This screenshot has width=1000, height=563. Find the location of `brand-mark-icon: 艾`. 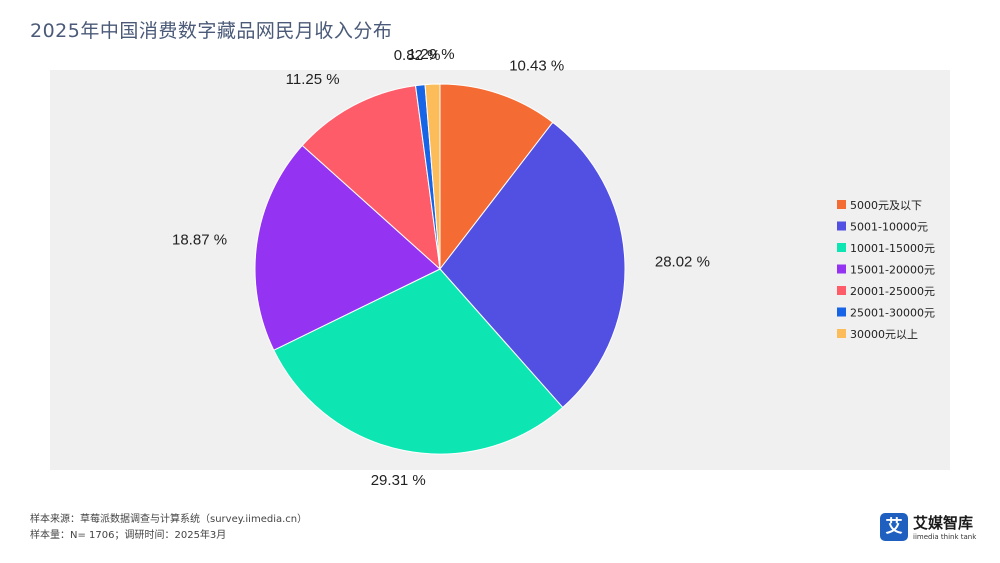

brand-mark-icon: 艾 is located at coordinates (894, 527).